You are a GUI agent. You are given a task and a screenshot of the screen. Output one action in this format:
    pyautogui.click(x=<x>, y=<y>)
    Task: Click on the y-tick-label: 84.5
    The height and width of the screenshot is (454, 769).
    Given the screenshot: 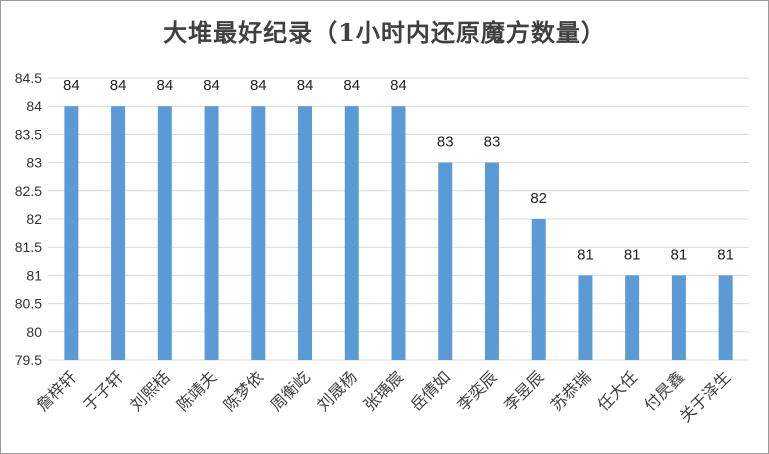 What is the action you would take?
    pyautogui.click(x=28, y=78)
    